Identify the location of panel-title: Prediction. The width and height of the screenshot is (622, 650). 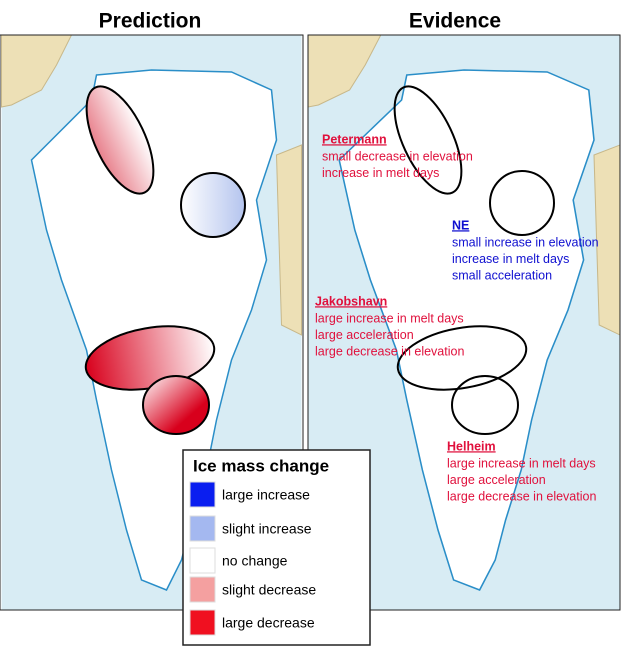
(150, 21).